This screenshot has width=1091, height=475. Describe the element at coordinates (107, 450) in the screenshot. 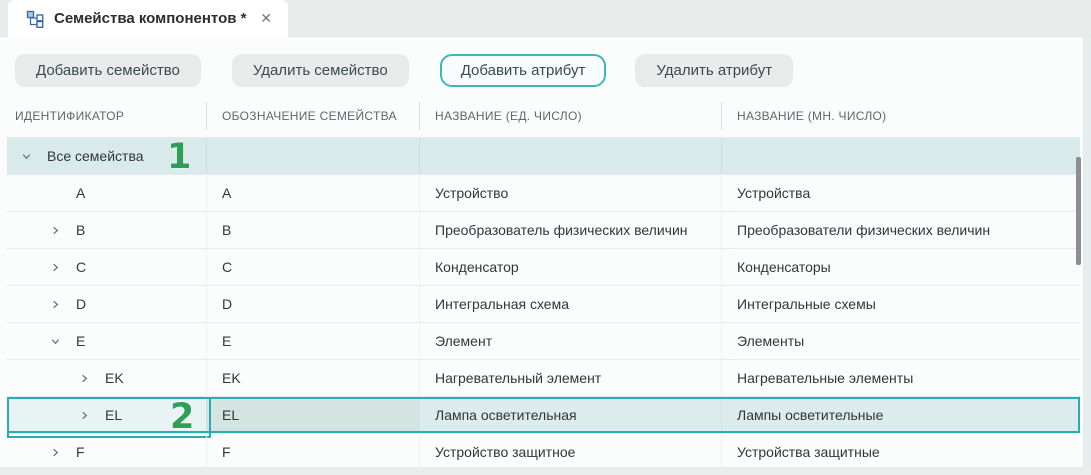

I see `cell-identifier: F` at that location.